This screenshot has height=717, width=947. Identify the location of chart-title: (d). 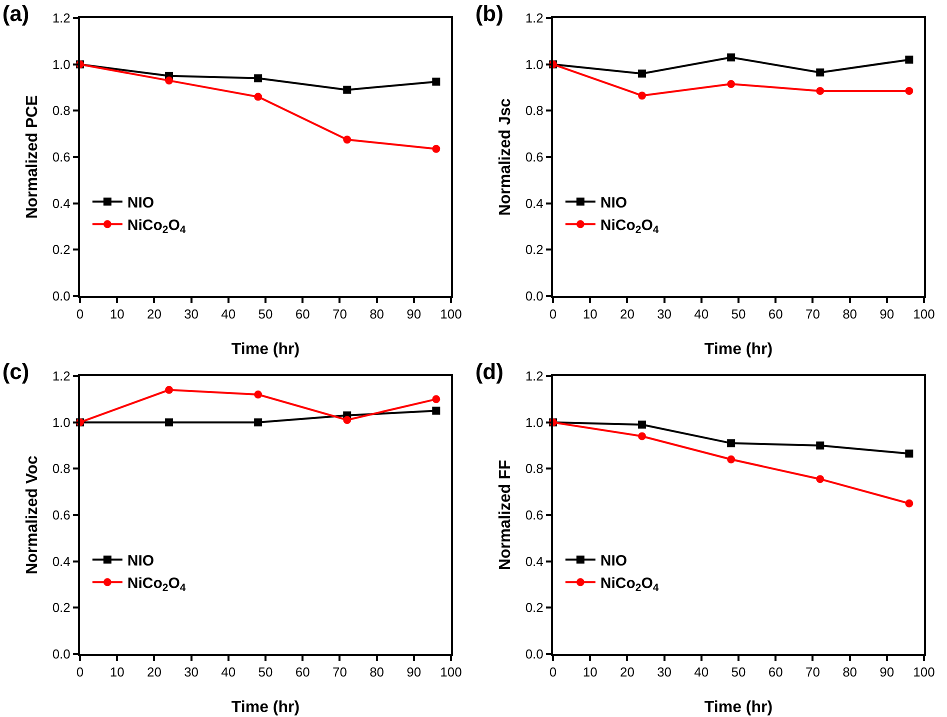
(489, 371).